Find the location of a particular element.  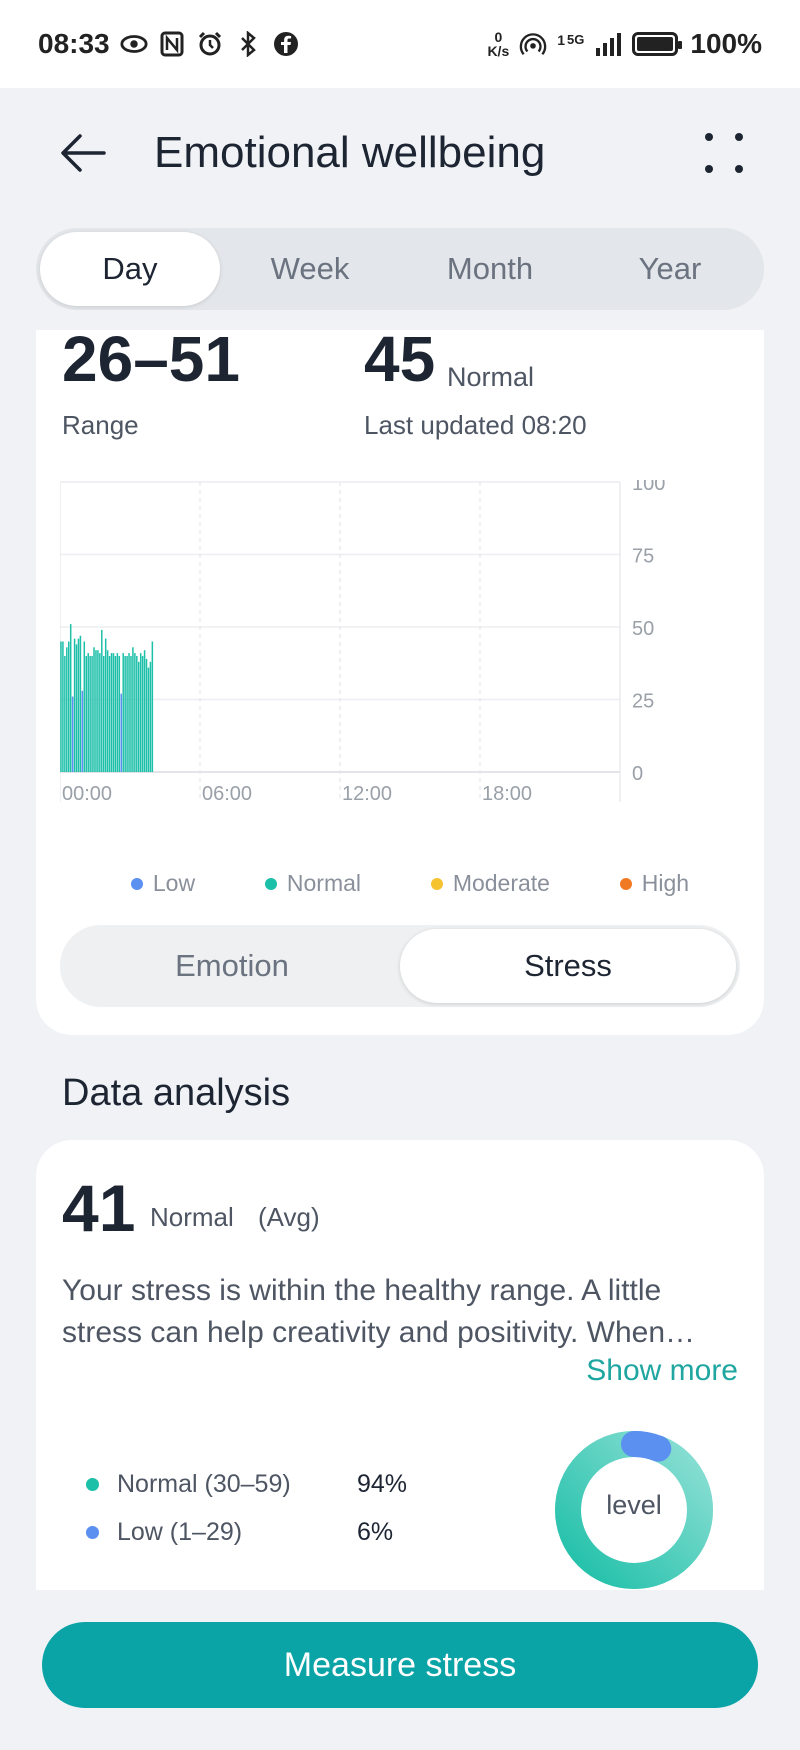

x-tick-label: 12:00 is located at coordinates (367, 794).